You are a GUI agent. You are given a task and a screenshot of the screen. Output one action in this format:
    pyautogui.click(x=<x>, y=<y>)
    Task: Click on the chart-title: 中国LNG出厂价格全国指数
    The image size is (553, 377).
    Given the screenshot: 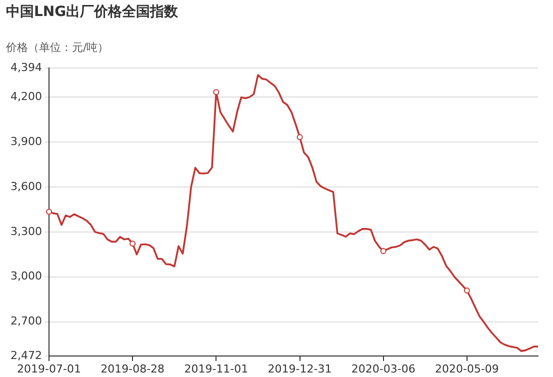 What is the action you would take?
    pyautogui.click(x=92, y=12)
    